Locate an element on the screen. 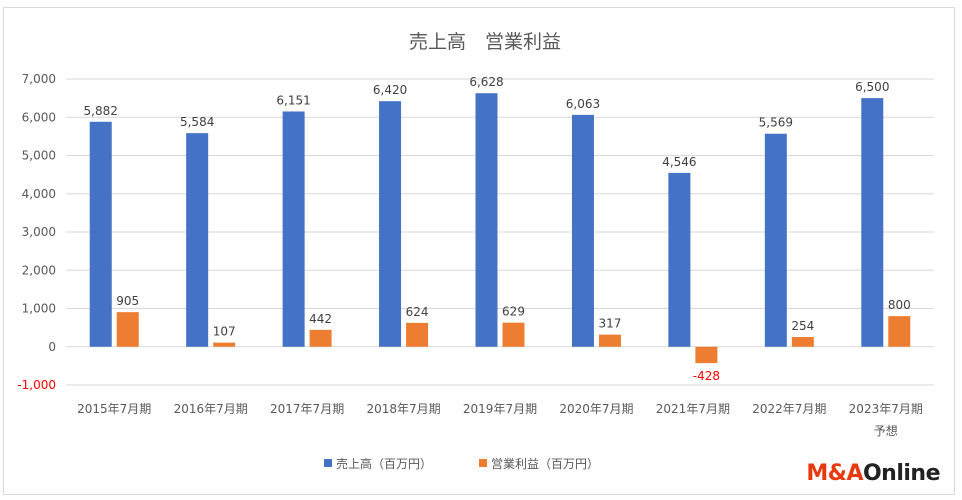 This screenshot has width=962, height=500. y-tick-label: 3,000 is located at coordinates (39, 232).